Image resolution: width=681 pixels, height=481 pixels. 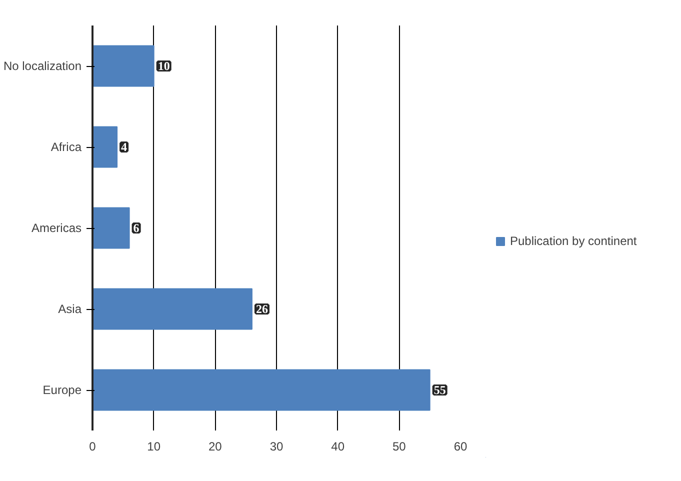 What do you see at coordinates (66, 147) in the screenshot?
I see `y-tick-label: Africa` at bounding box center [66, 147].